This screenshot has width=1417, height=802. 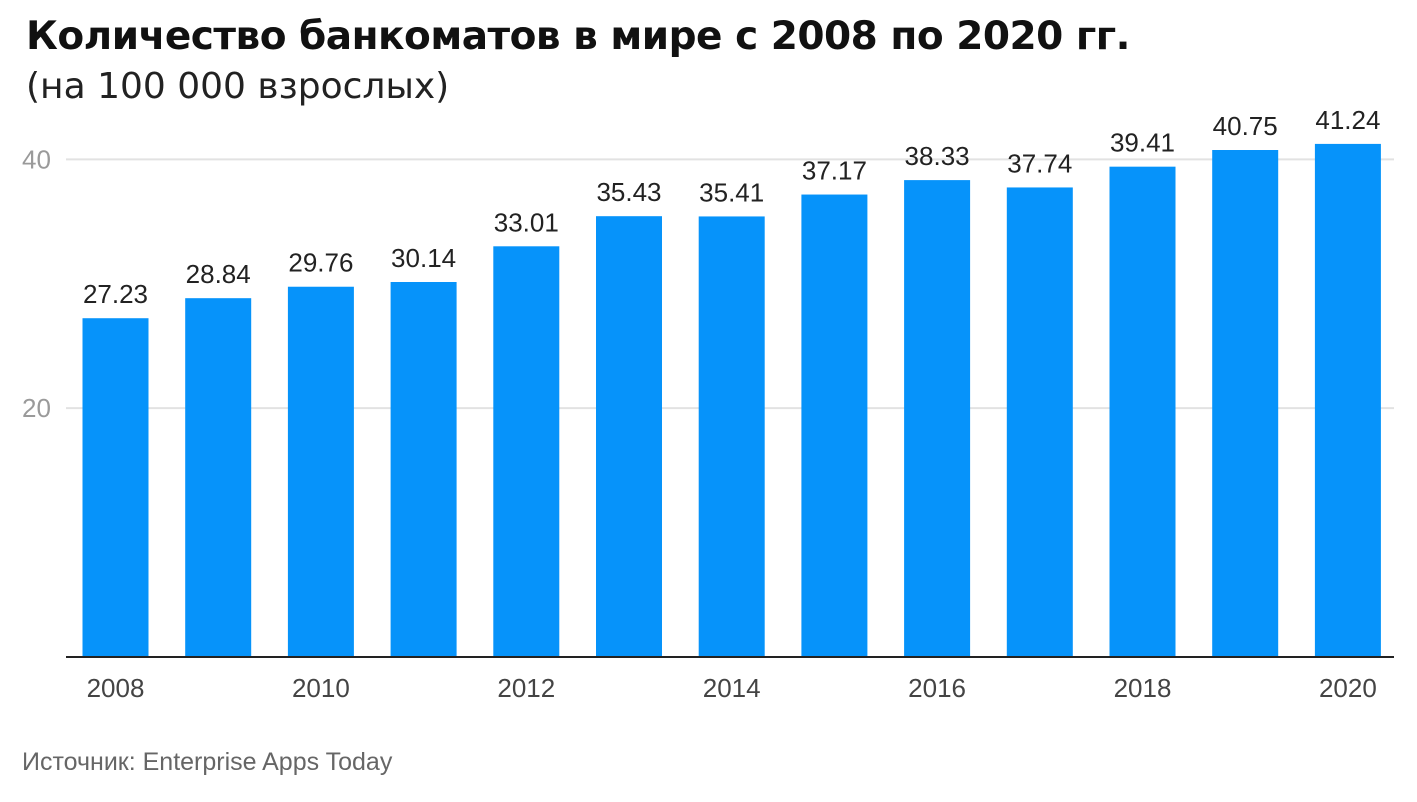 What do you see at coordinates (1142, 143) in the screenshot?
I see `data-label: 39.41` at bounding box center [1142, 143].